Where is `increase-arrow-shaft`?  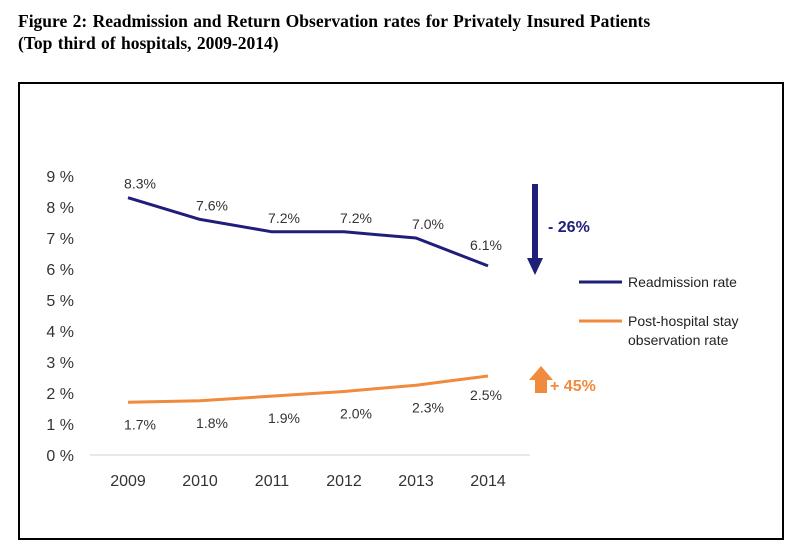
increase-arrow-shaft is located at coordinates (541, 386).